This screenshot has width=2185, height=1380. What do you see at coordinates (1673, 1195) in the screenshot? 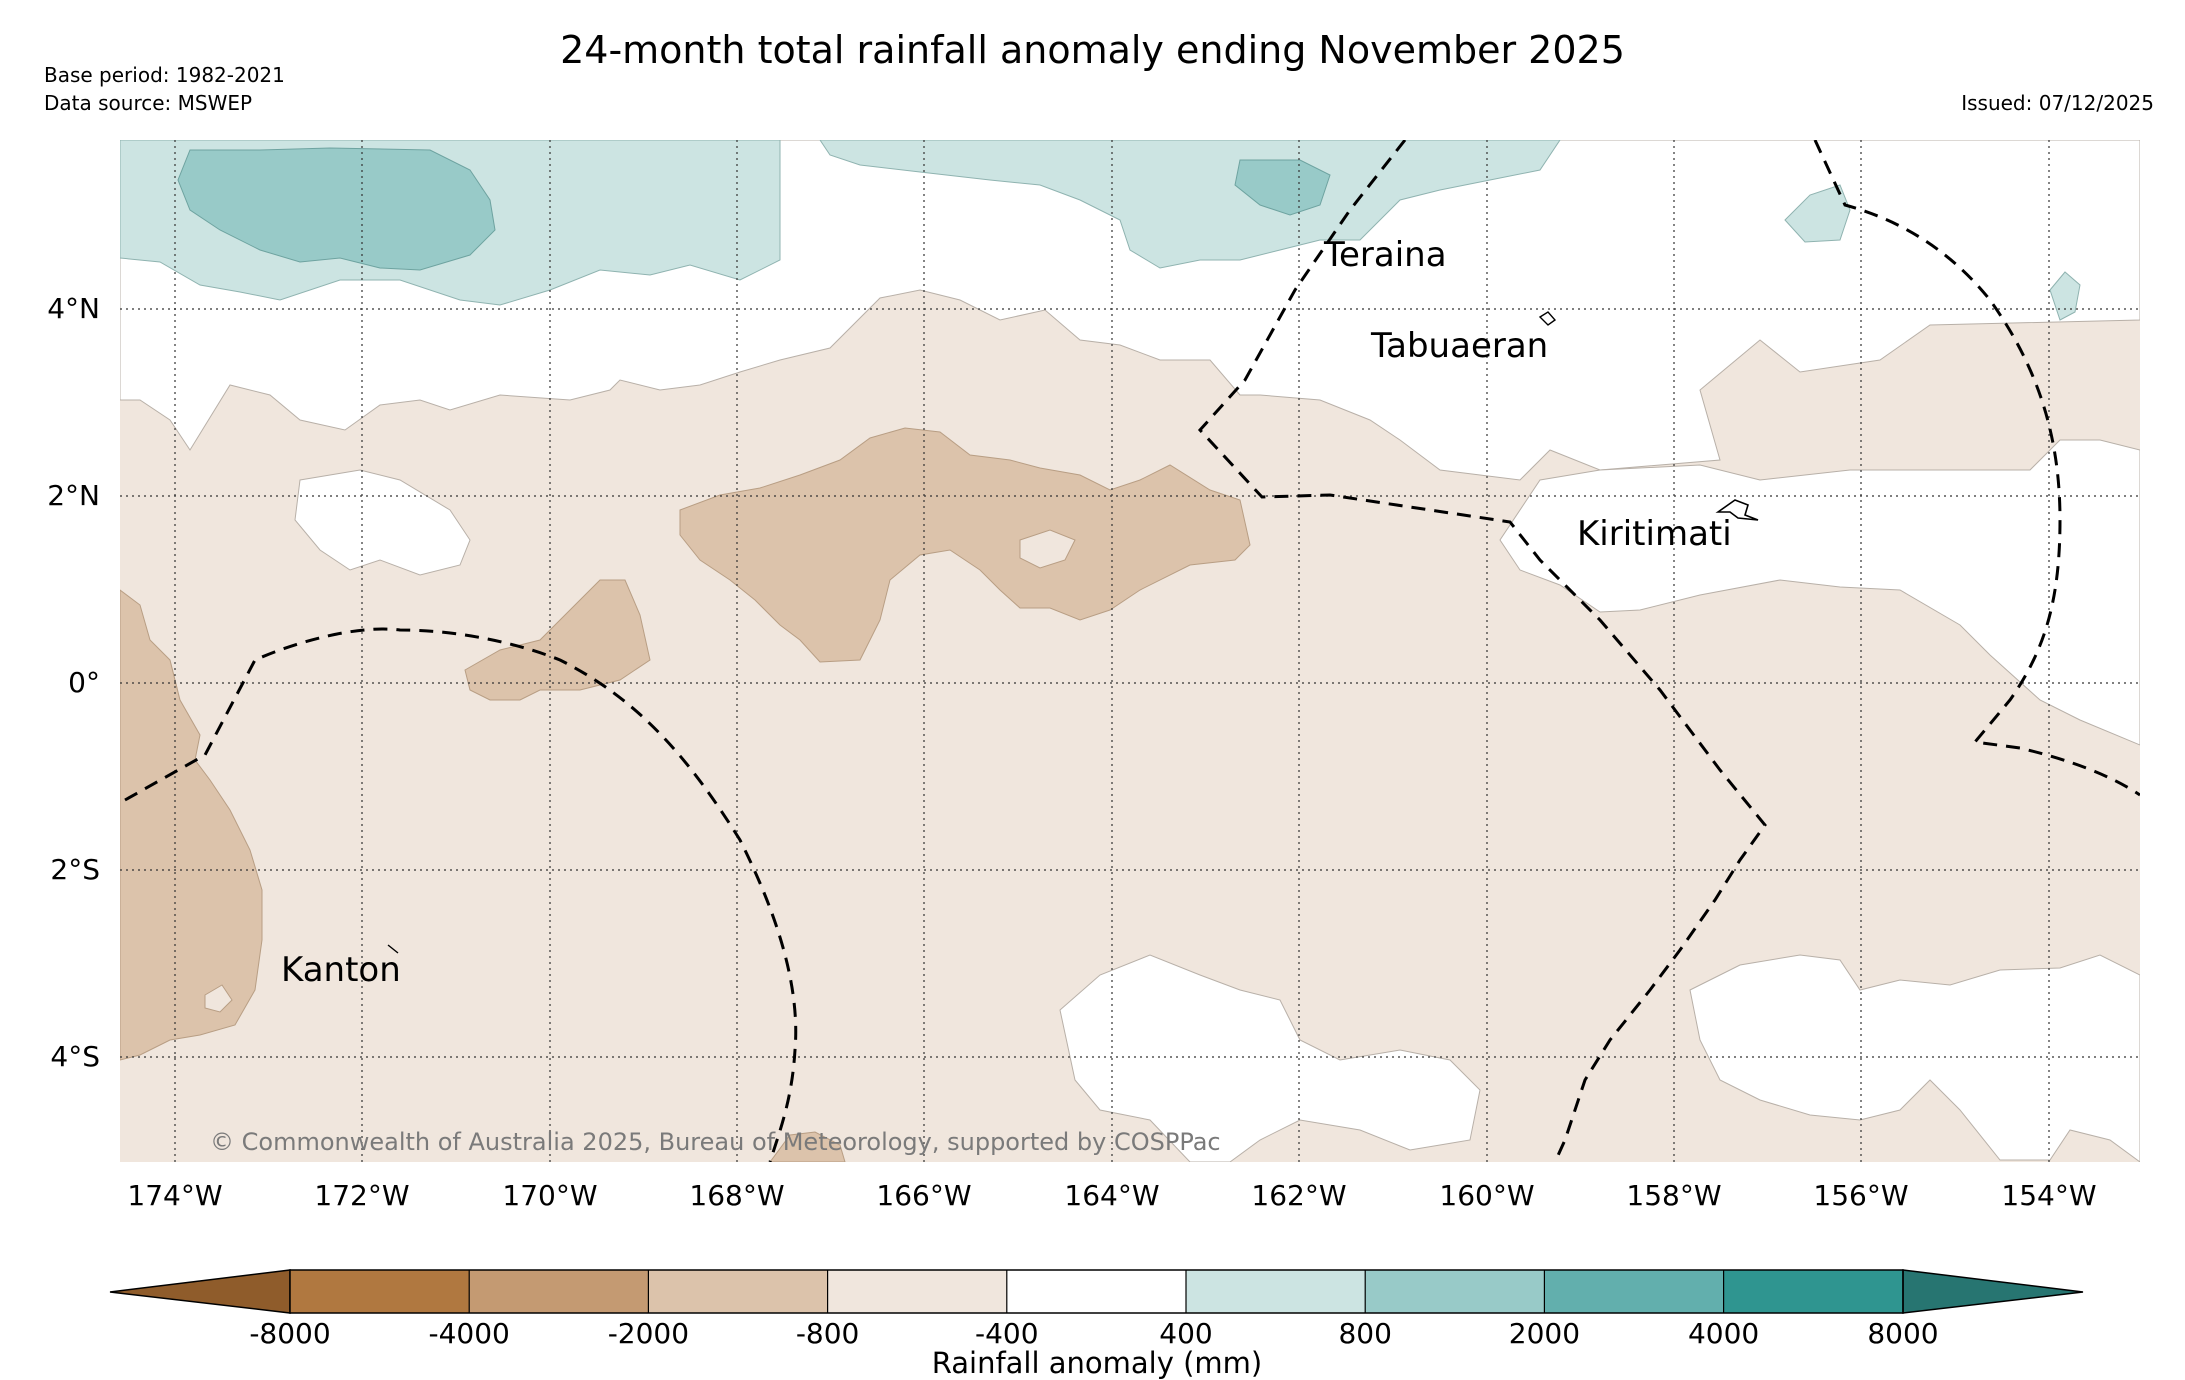
I see `lon-label: 158°W` at bounding box center [1673, 1195].